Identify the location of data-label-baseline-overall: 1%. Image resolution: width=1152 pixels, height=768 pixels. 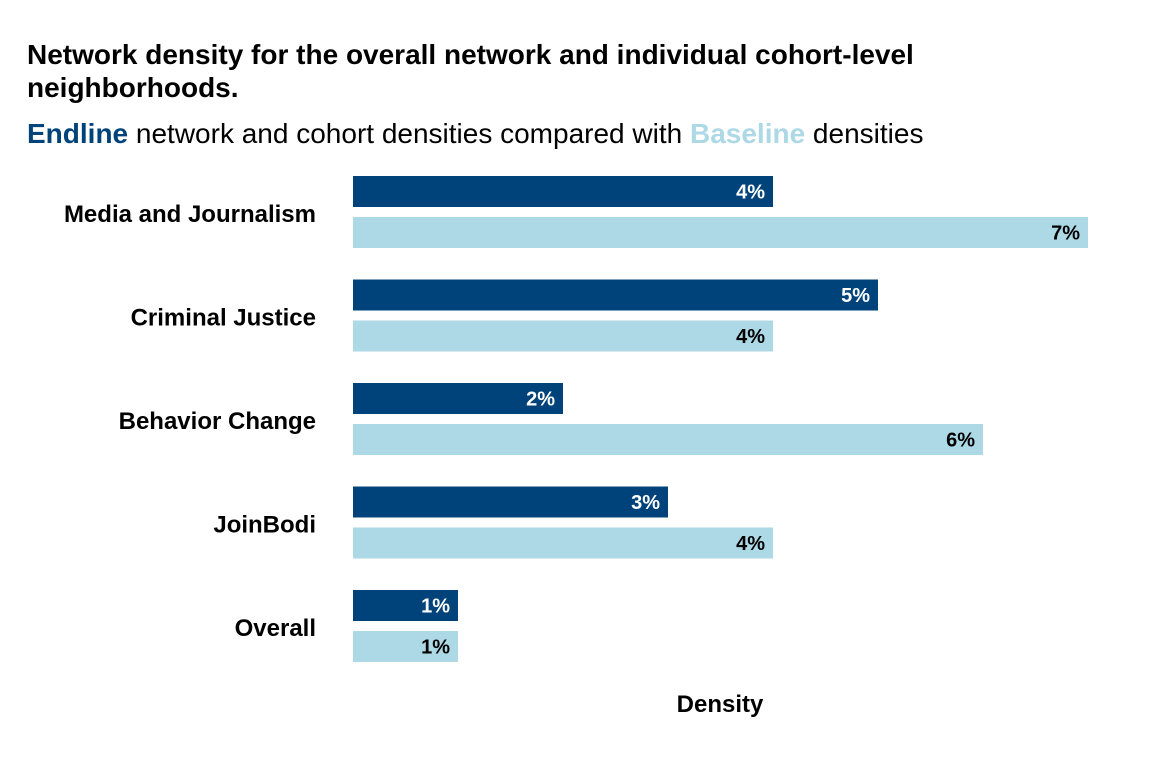
(435, 648).